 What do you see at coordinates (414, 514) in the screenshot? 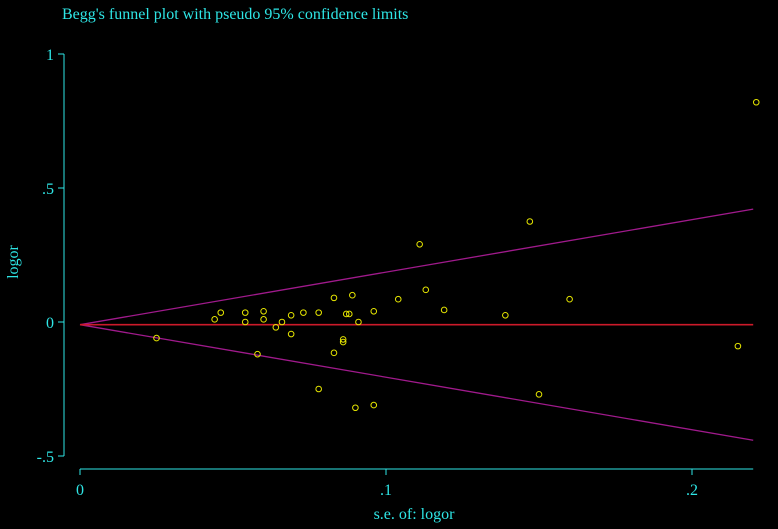
I see `x-axis-label: s.e. of: logor` at bounding box center [414, 514].